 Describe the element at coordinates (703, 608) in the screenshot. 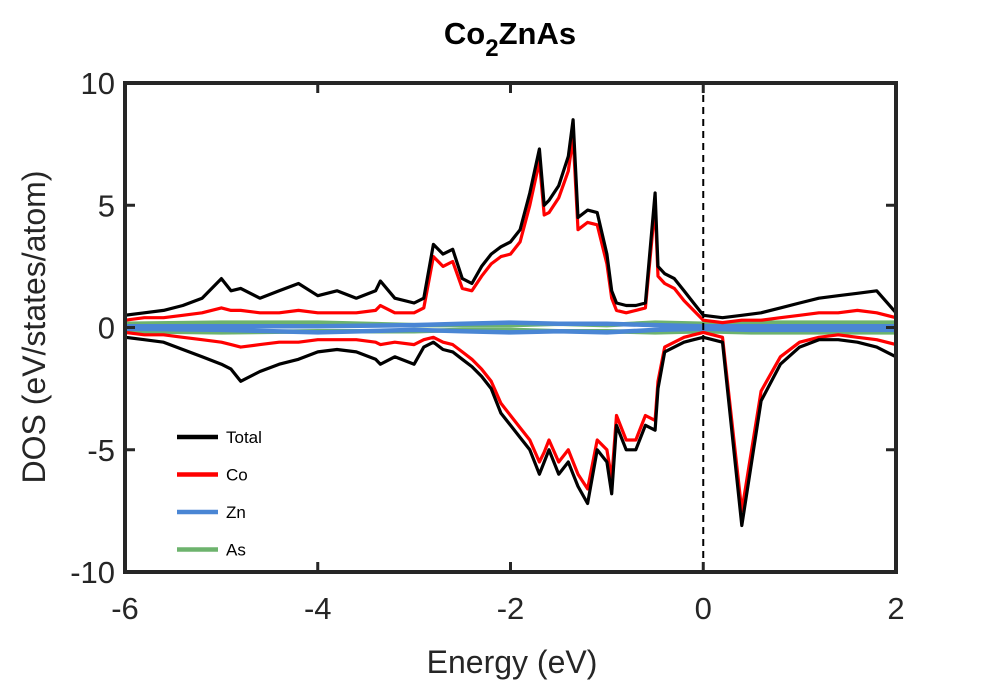

I see `x-tick-label: 0` at that location.